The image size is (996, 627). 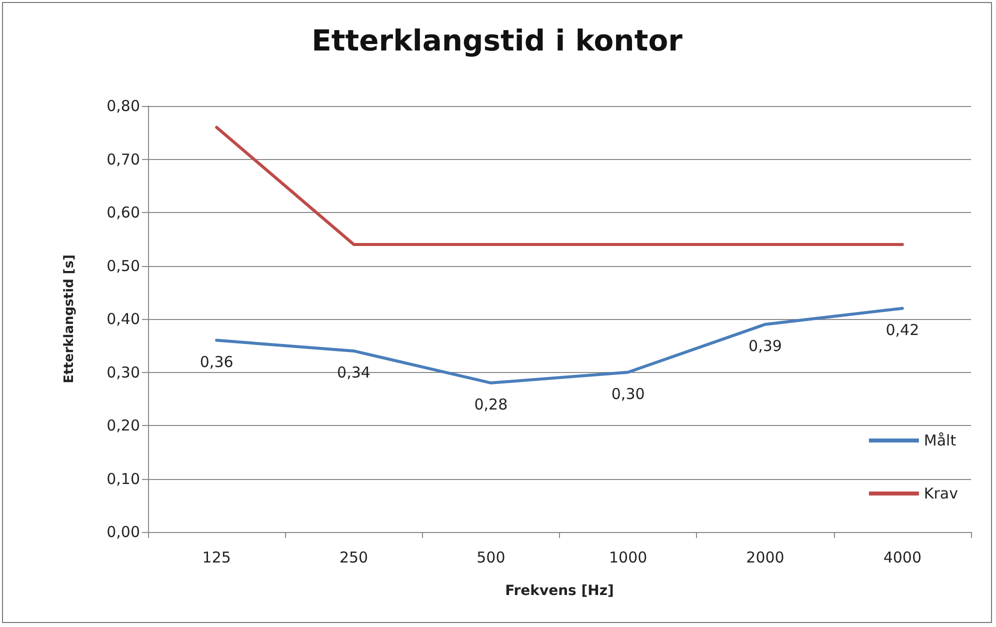 I want to click on x-tick-label: 250, so click(x=353, y=557).